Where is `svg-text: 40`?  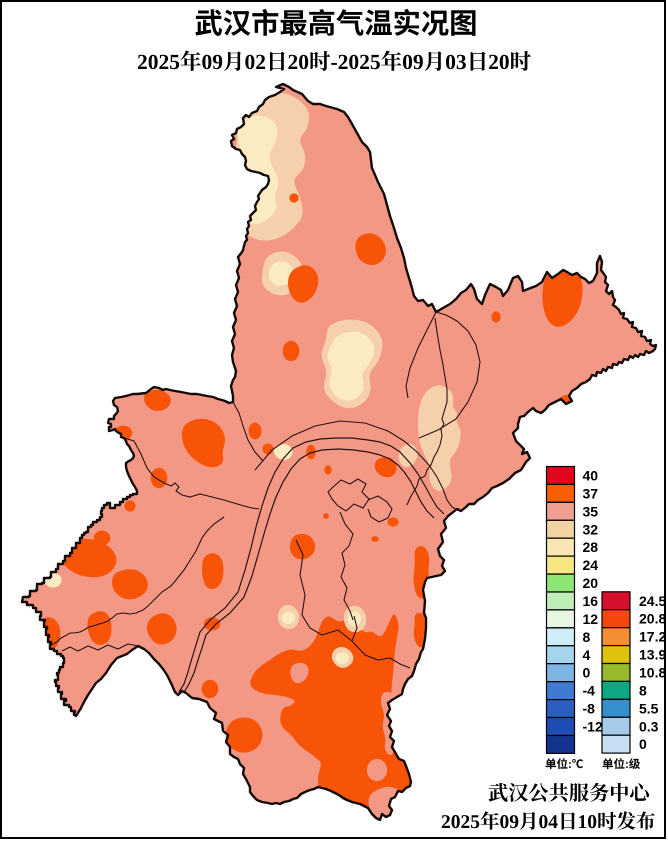
svg-text: 40 is located at coordinates (591, 476).